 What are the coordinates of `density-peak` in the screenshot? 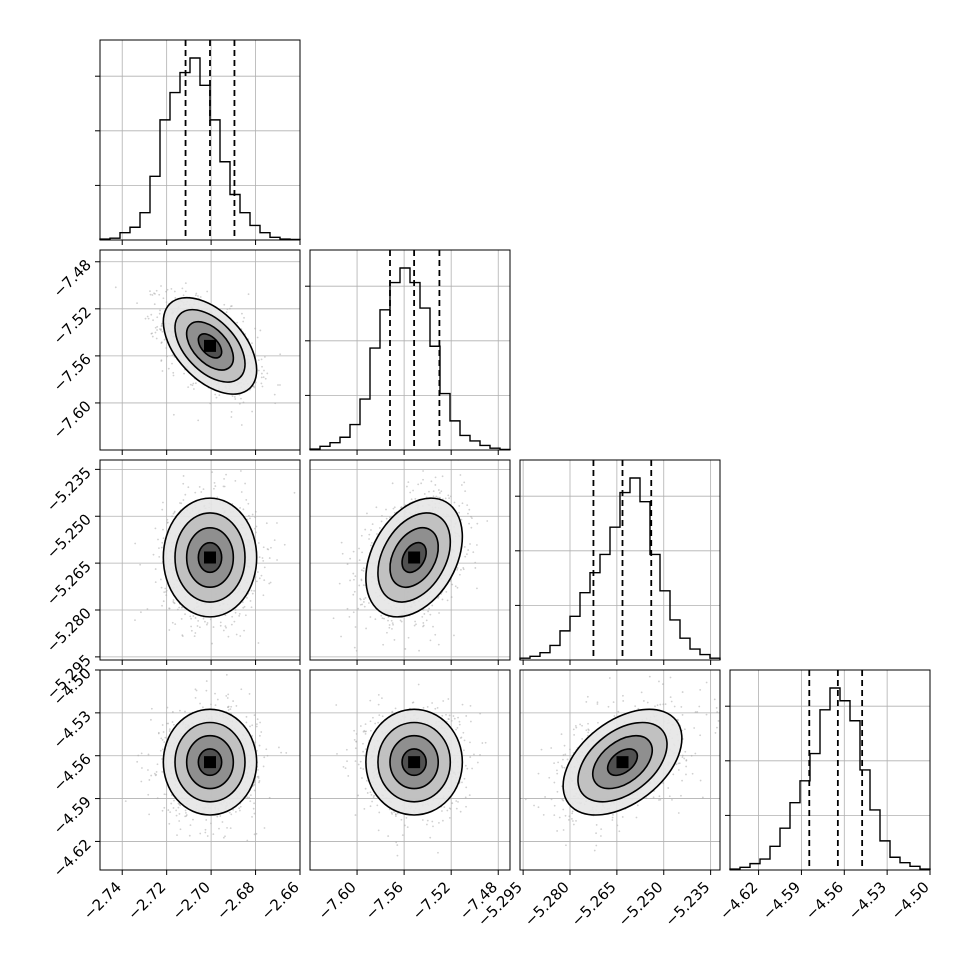 It's located at (210, 762).